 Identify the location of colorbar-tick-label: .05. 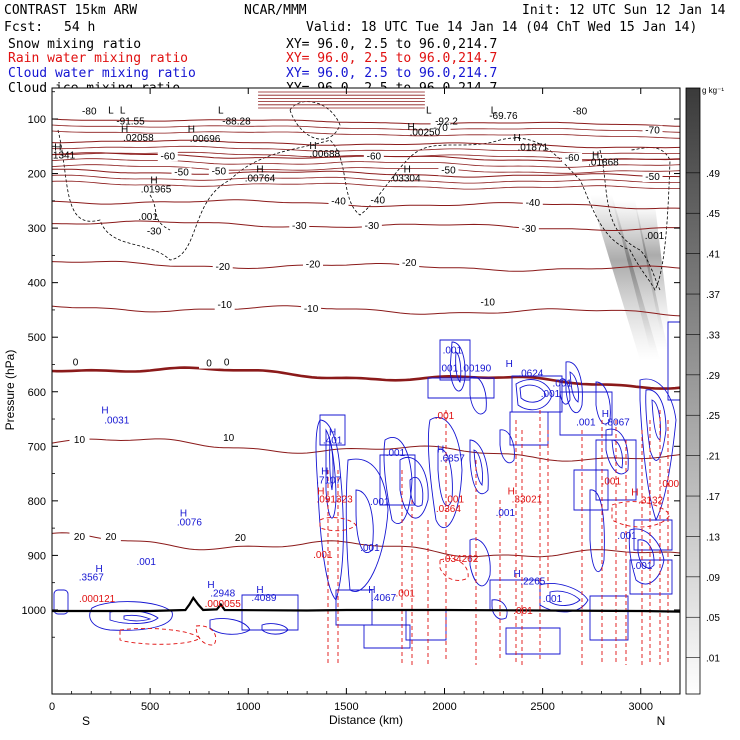
(713, 618).